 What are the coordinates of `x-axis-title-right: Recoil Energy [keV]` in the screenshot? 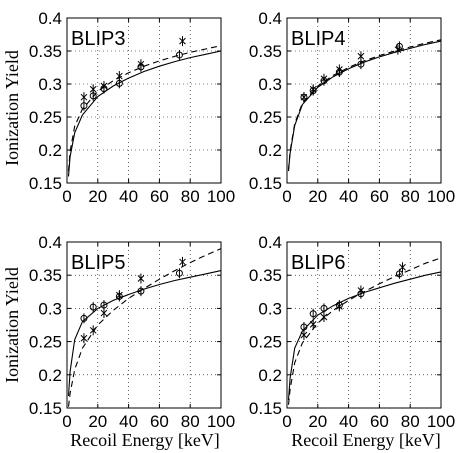 It's located at (366, 440).